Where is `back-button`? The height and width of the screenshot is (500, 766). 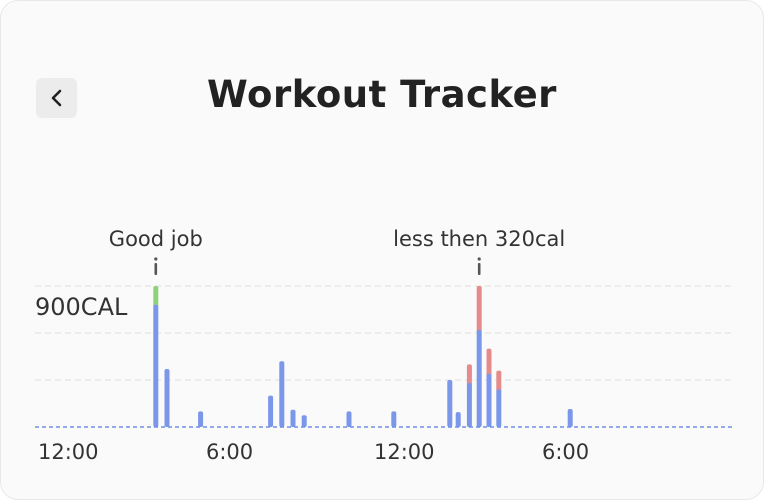
back-button is located at coordinates (56, 98).